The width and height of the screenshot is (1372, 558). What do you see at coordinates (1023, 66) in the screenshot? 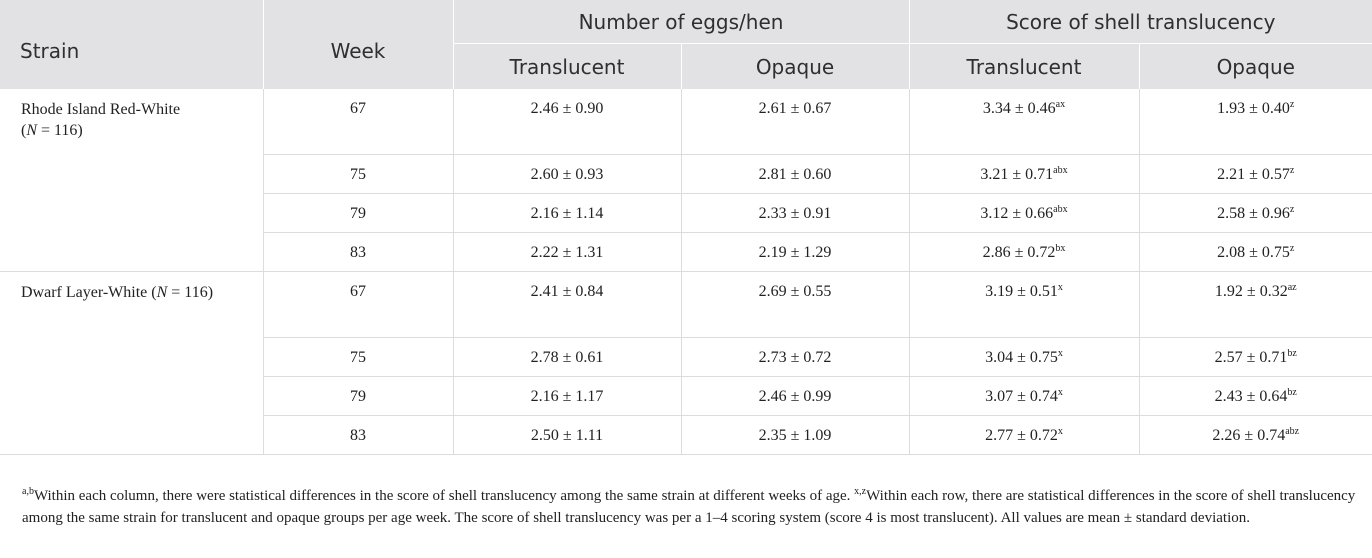
I see `score-translucent-header: Translucent` at bounding box center [1023, 66].